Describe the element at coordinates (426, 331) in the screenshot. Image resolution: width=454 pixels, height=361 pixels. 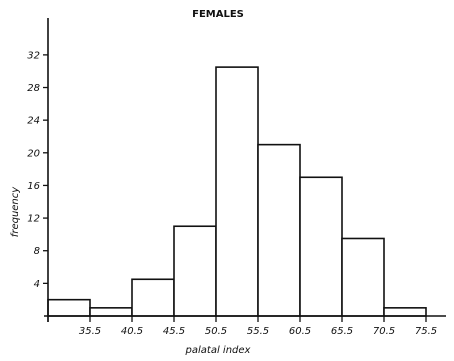
I see `x-tick-label: 75.5` at that location.